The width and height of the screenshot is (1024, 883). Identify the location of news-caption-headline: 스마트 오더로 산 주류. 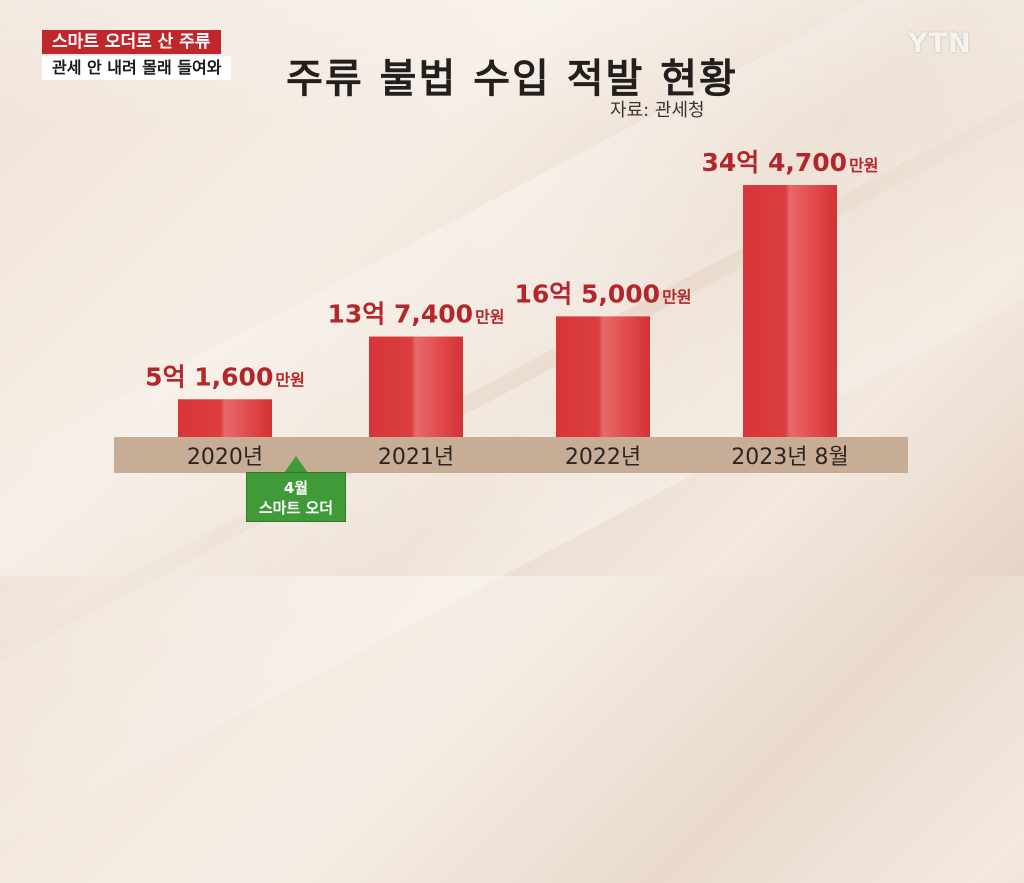
(131, 42).